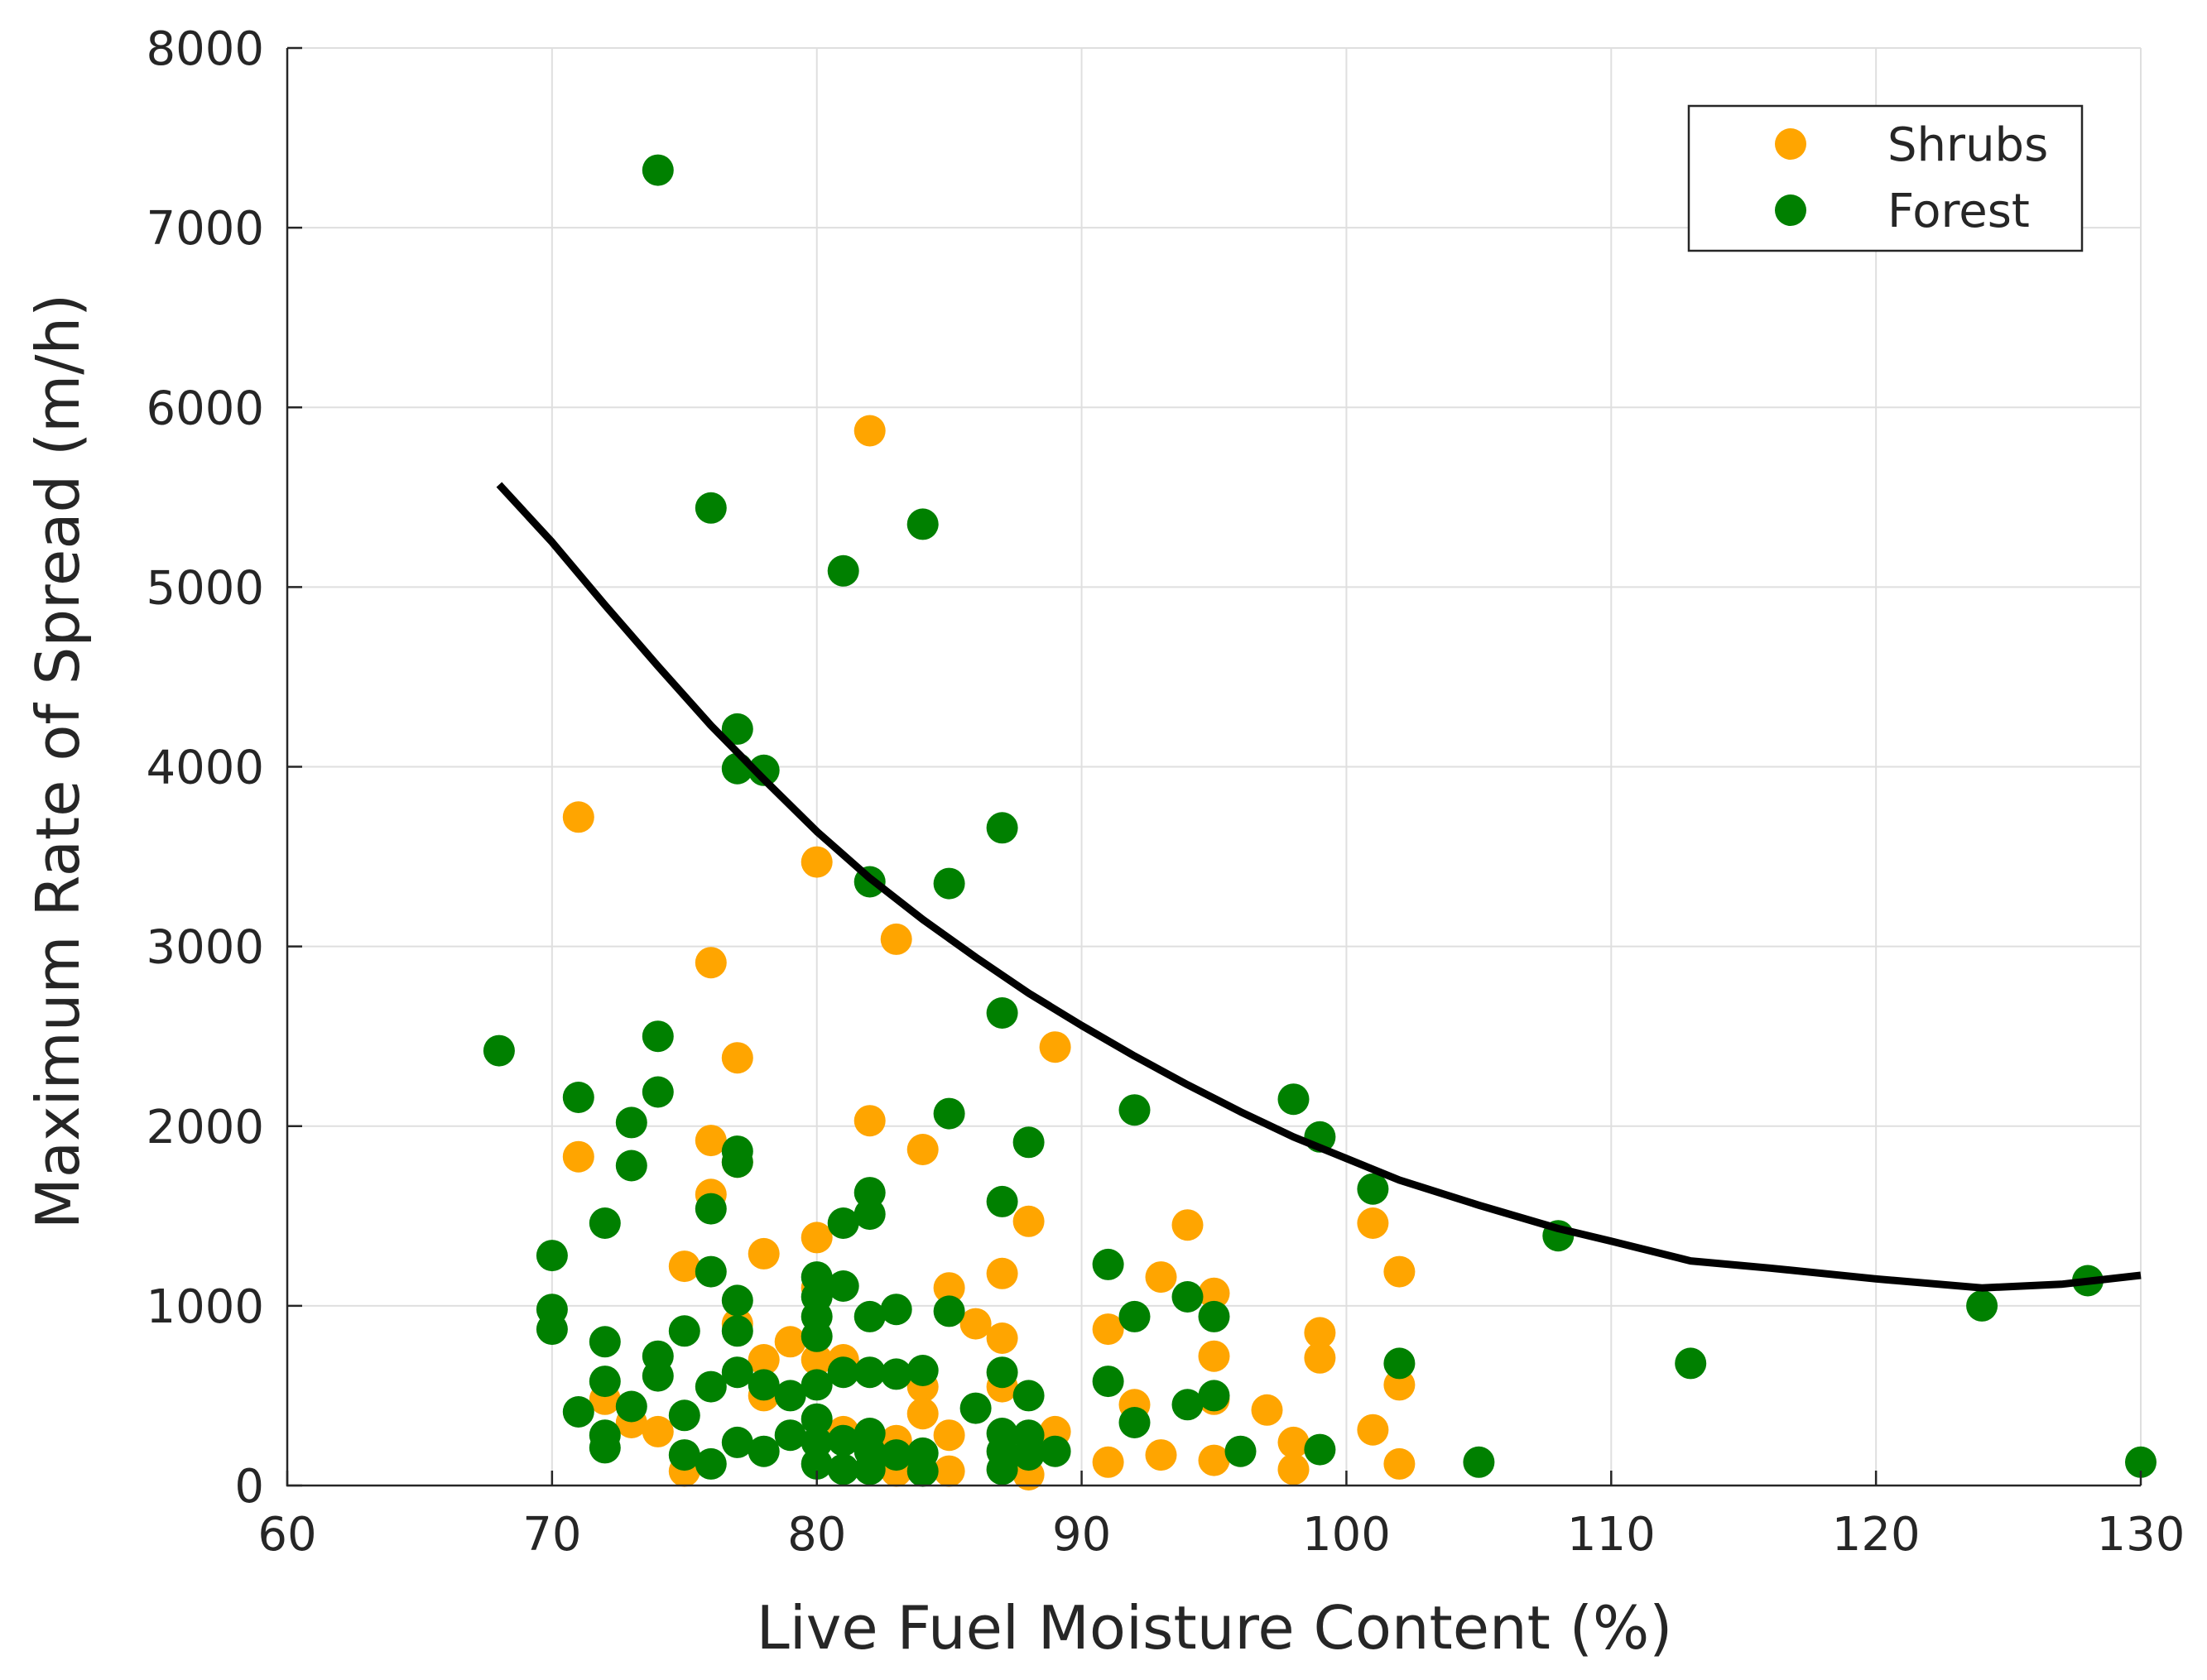 The width and height of the screenshot is (2207, 1680). What do you see at coordinates (1215, 1628) in the screenshot?
I see `x-axis-title: Live Fuel Moisture Content (%)` at bounding box center [1215, 1628].